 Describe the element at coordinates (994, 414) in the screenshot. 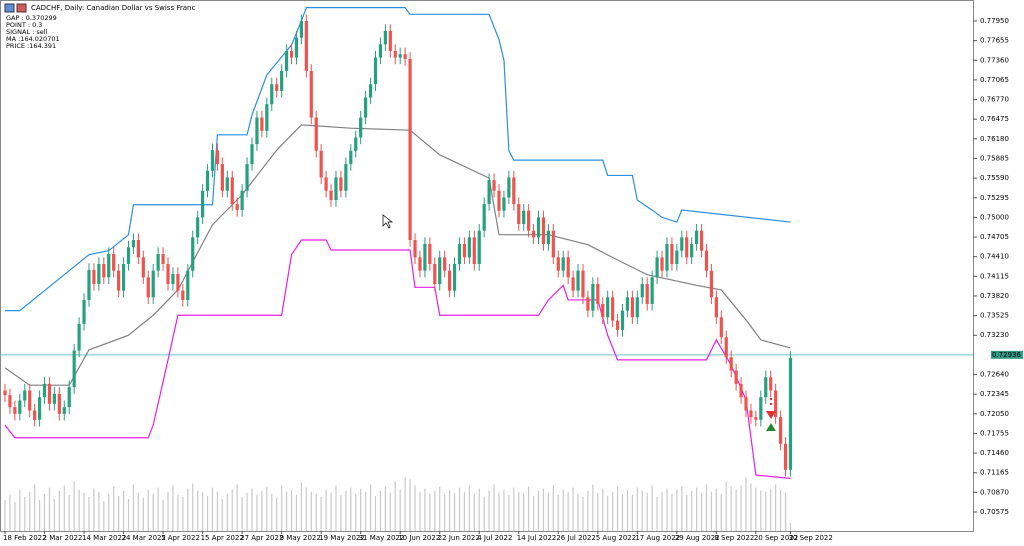

I see `y-tick-label: 0.72050` at that location.